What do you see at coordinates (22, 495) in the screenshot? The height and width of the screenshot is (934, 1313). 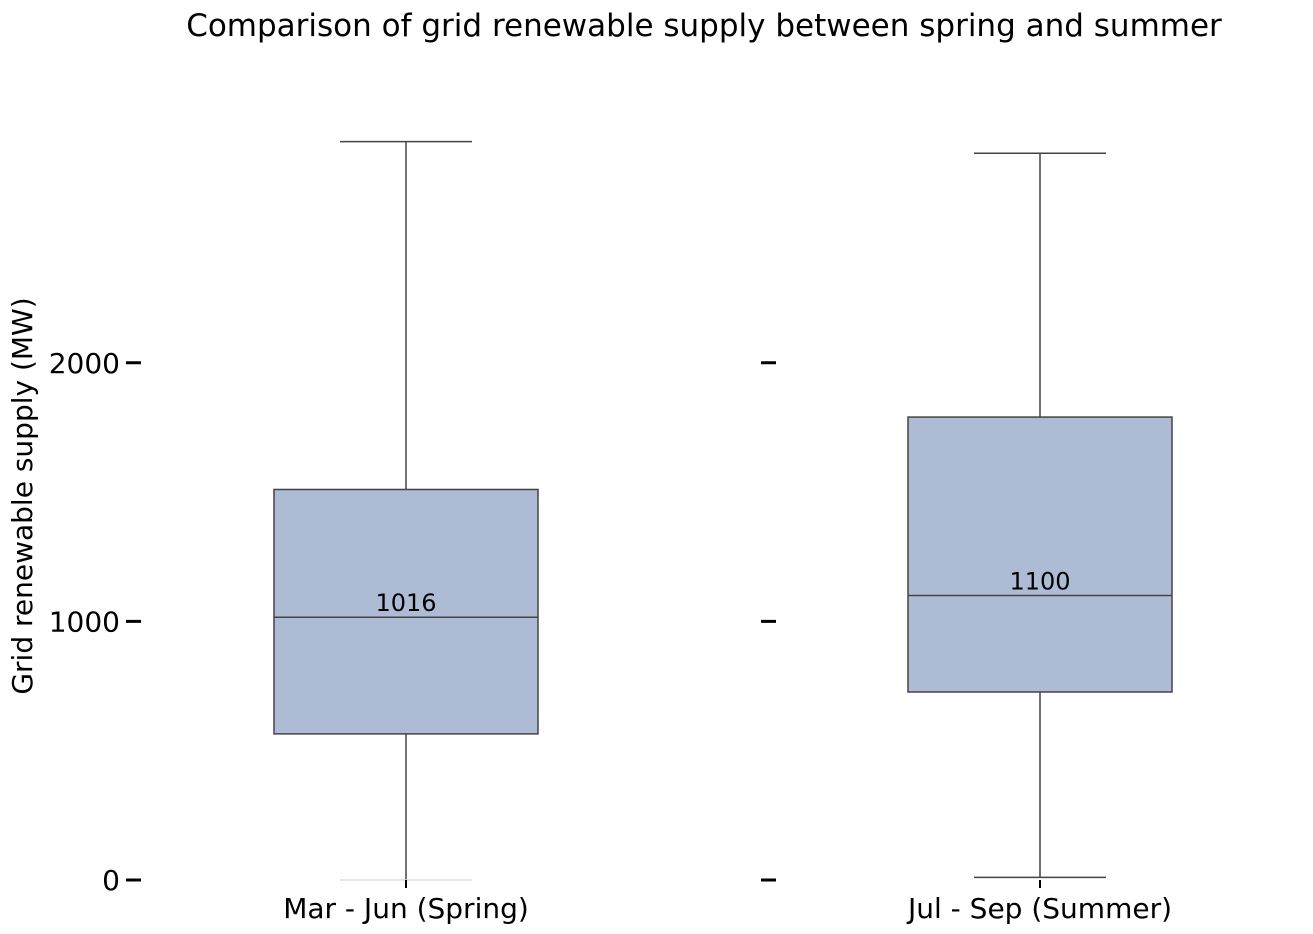 I see `y-axis-label: Grid renewable supply (MW)` at bounding box center [22, 495].